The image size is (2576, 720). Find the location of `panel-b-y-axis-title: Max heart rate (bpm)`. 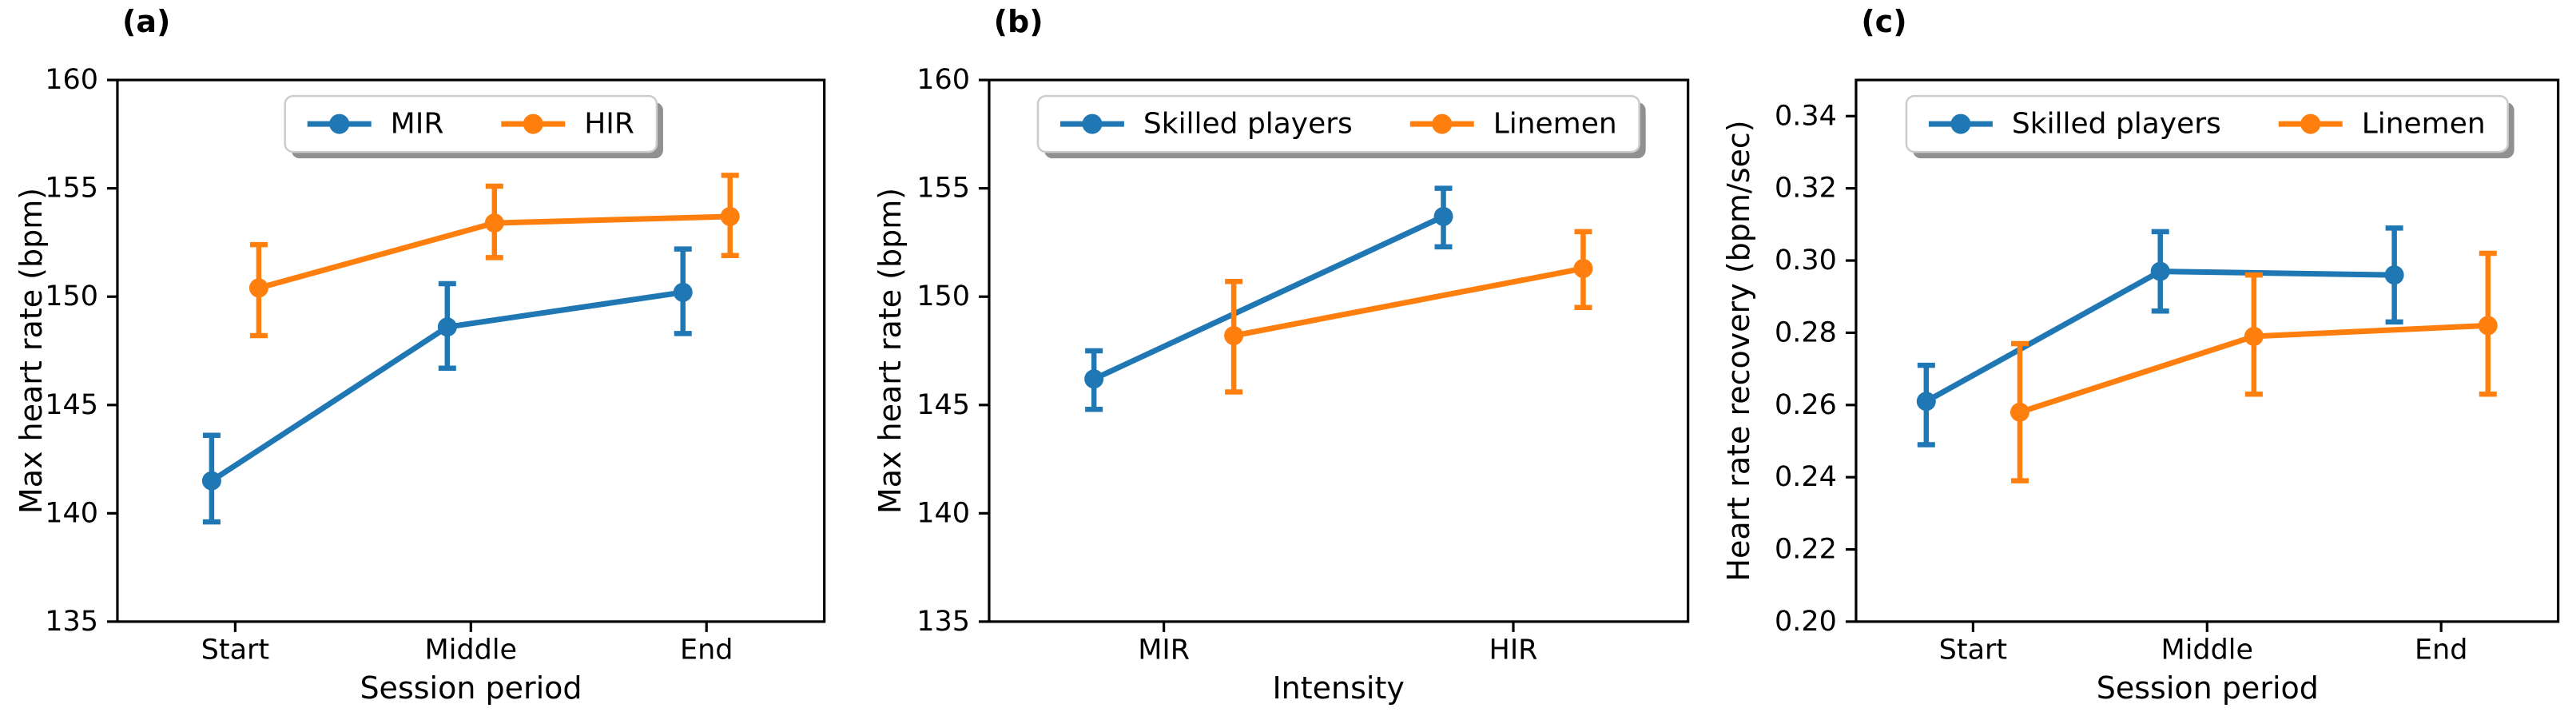

panel-b-y-axis-title: Max heart rate (bpm) is located at coordinates (890, 351).